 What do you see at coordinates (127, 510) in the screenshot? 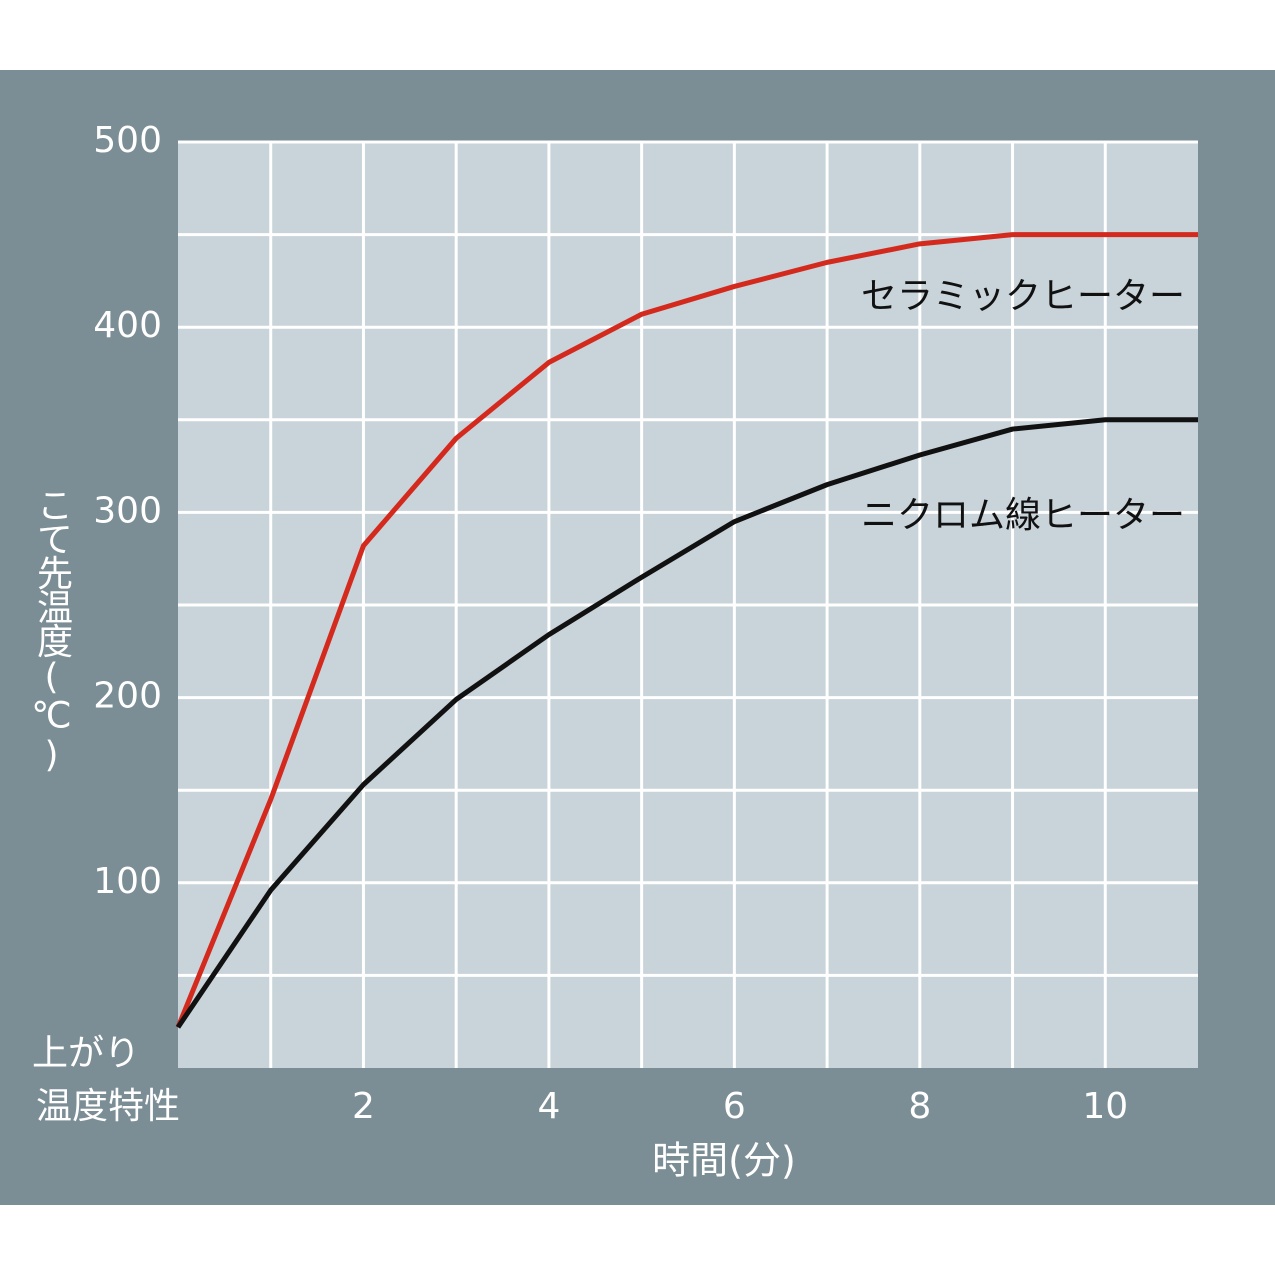
I see `y-tick-label: 300` at bounding box center [127, 510].